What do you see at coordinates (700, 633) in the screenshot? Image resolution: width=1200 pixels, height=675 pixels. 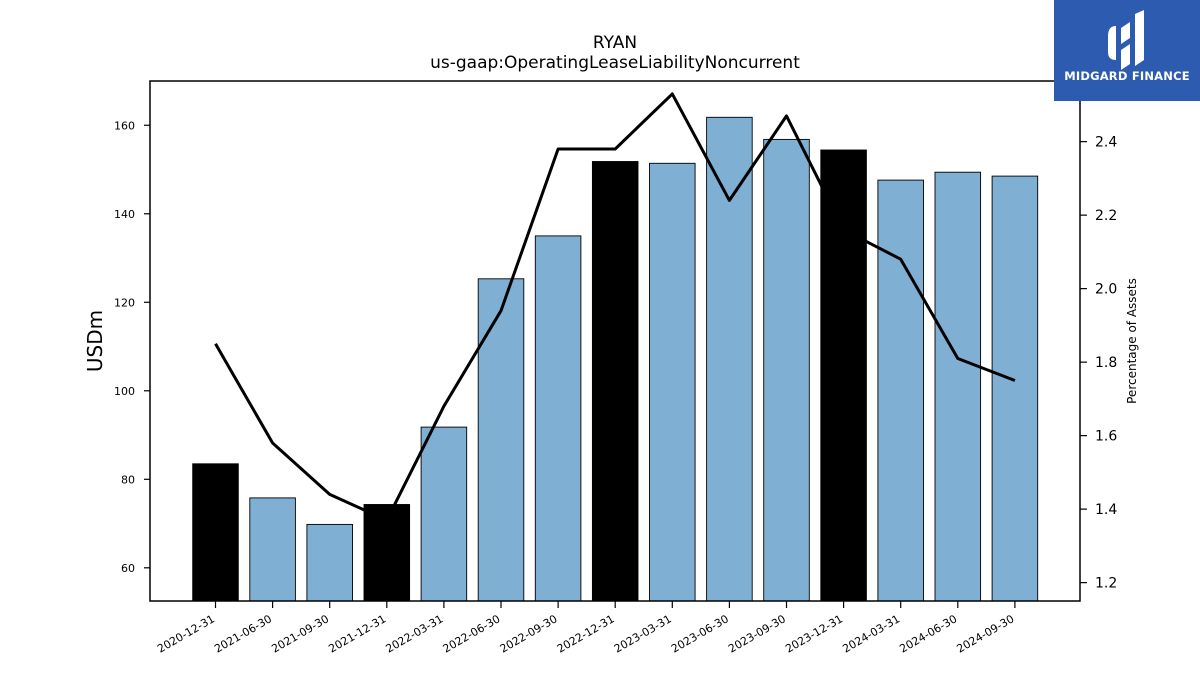 I see `x-tick-label: 2023-06-30` at bounding box center [700, 633].